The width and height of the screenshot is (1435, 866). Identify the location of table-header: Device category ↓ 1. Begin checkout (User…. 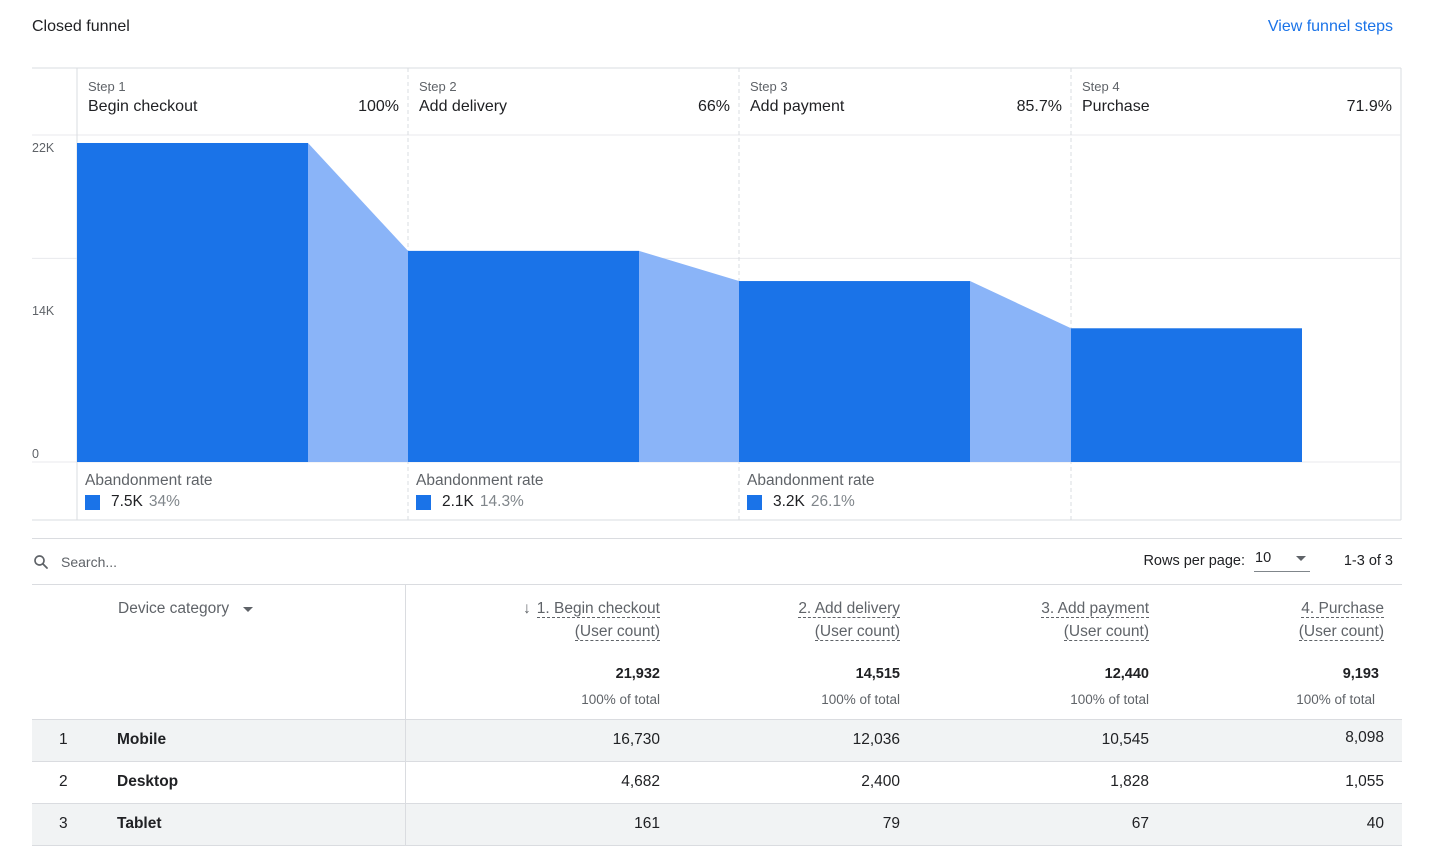
(717, 652).